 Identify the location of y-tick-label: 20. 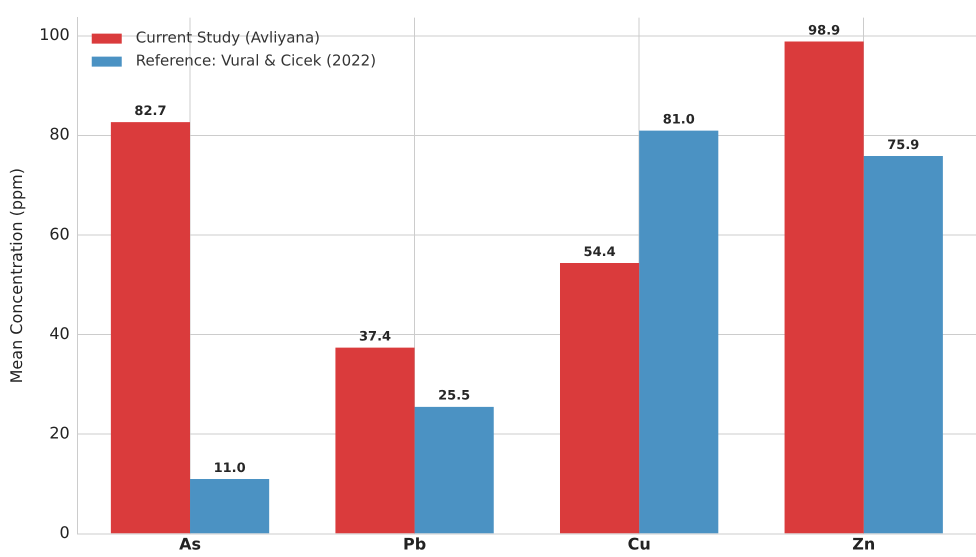
(59, 432).